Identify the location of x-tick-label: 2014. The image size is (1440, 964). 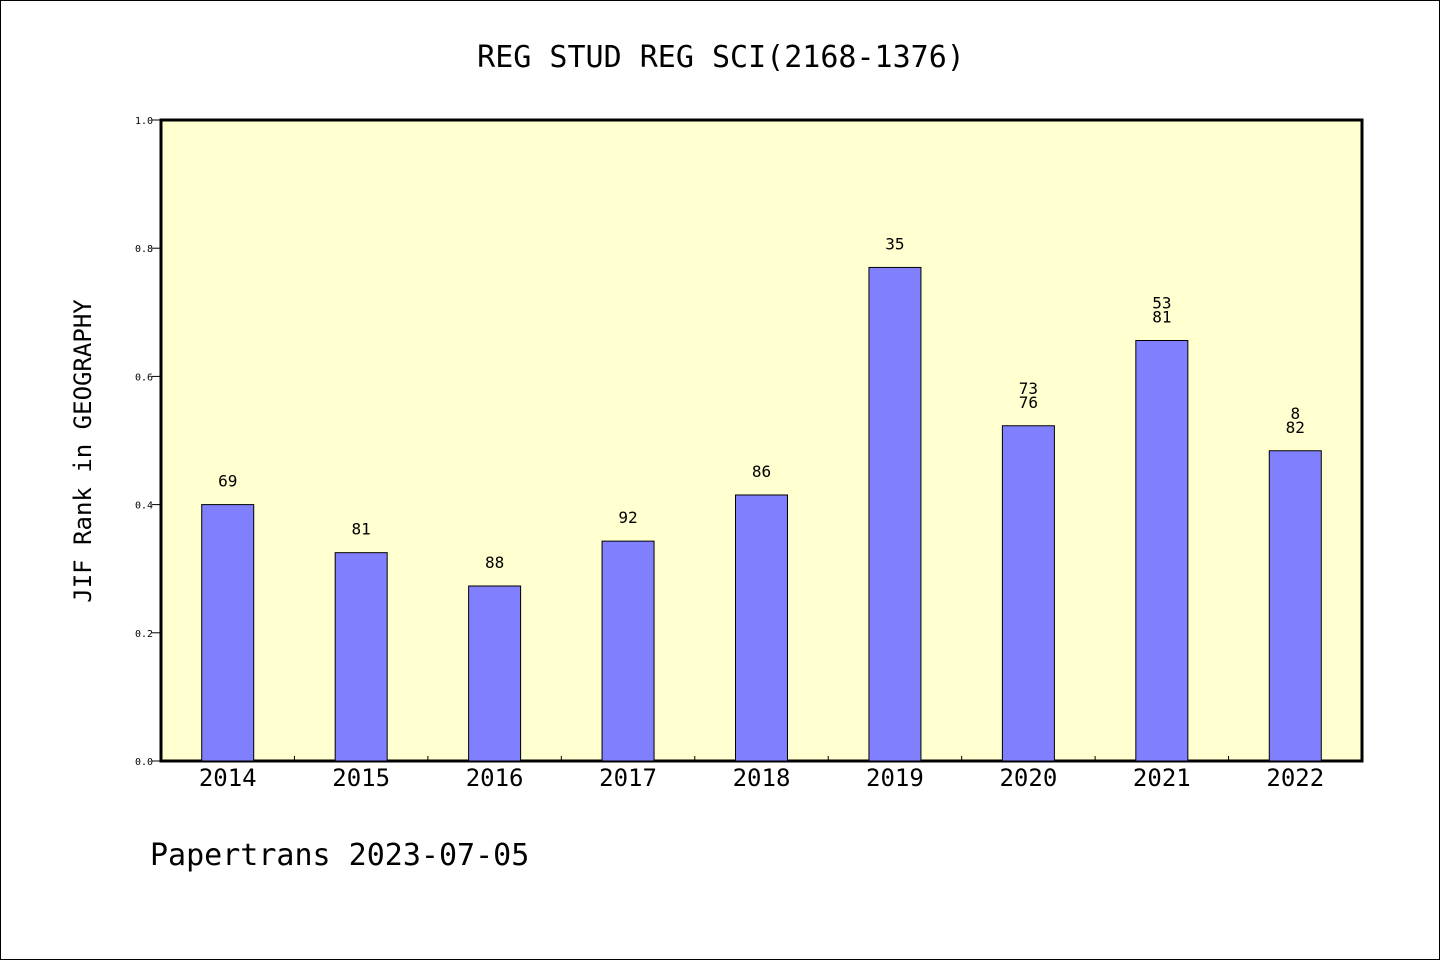
(228, 778).